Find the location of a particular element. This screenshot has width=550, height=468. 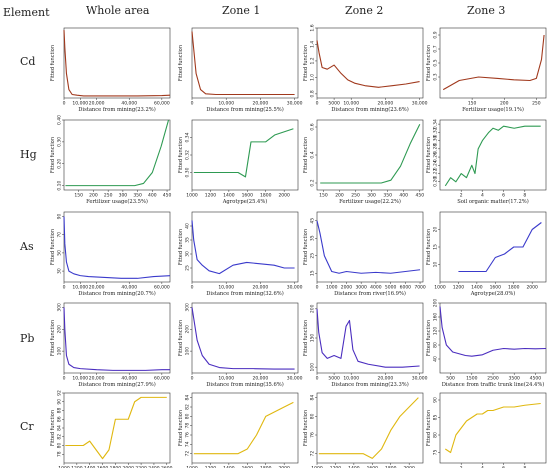

y-tick-label: 74 is located at coordinates (188, 444).